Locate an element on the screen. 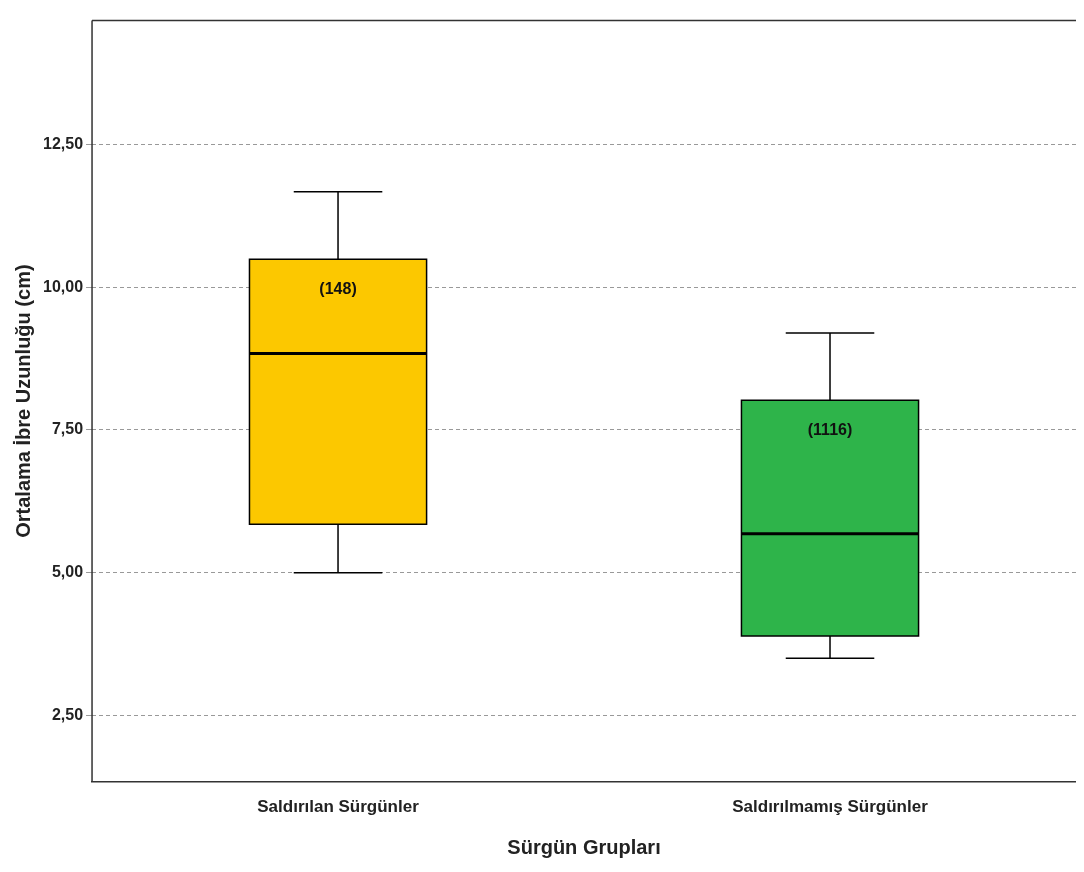  y-tick-label: 12,50 is located at coordinates (63, 143).